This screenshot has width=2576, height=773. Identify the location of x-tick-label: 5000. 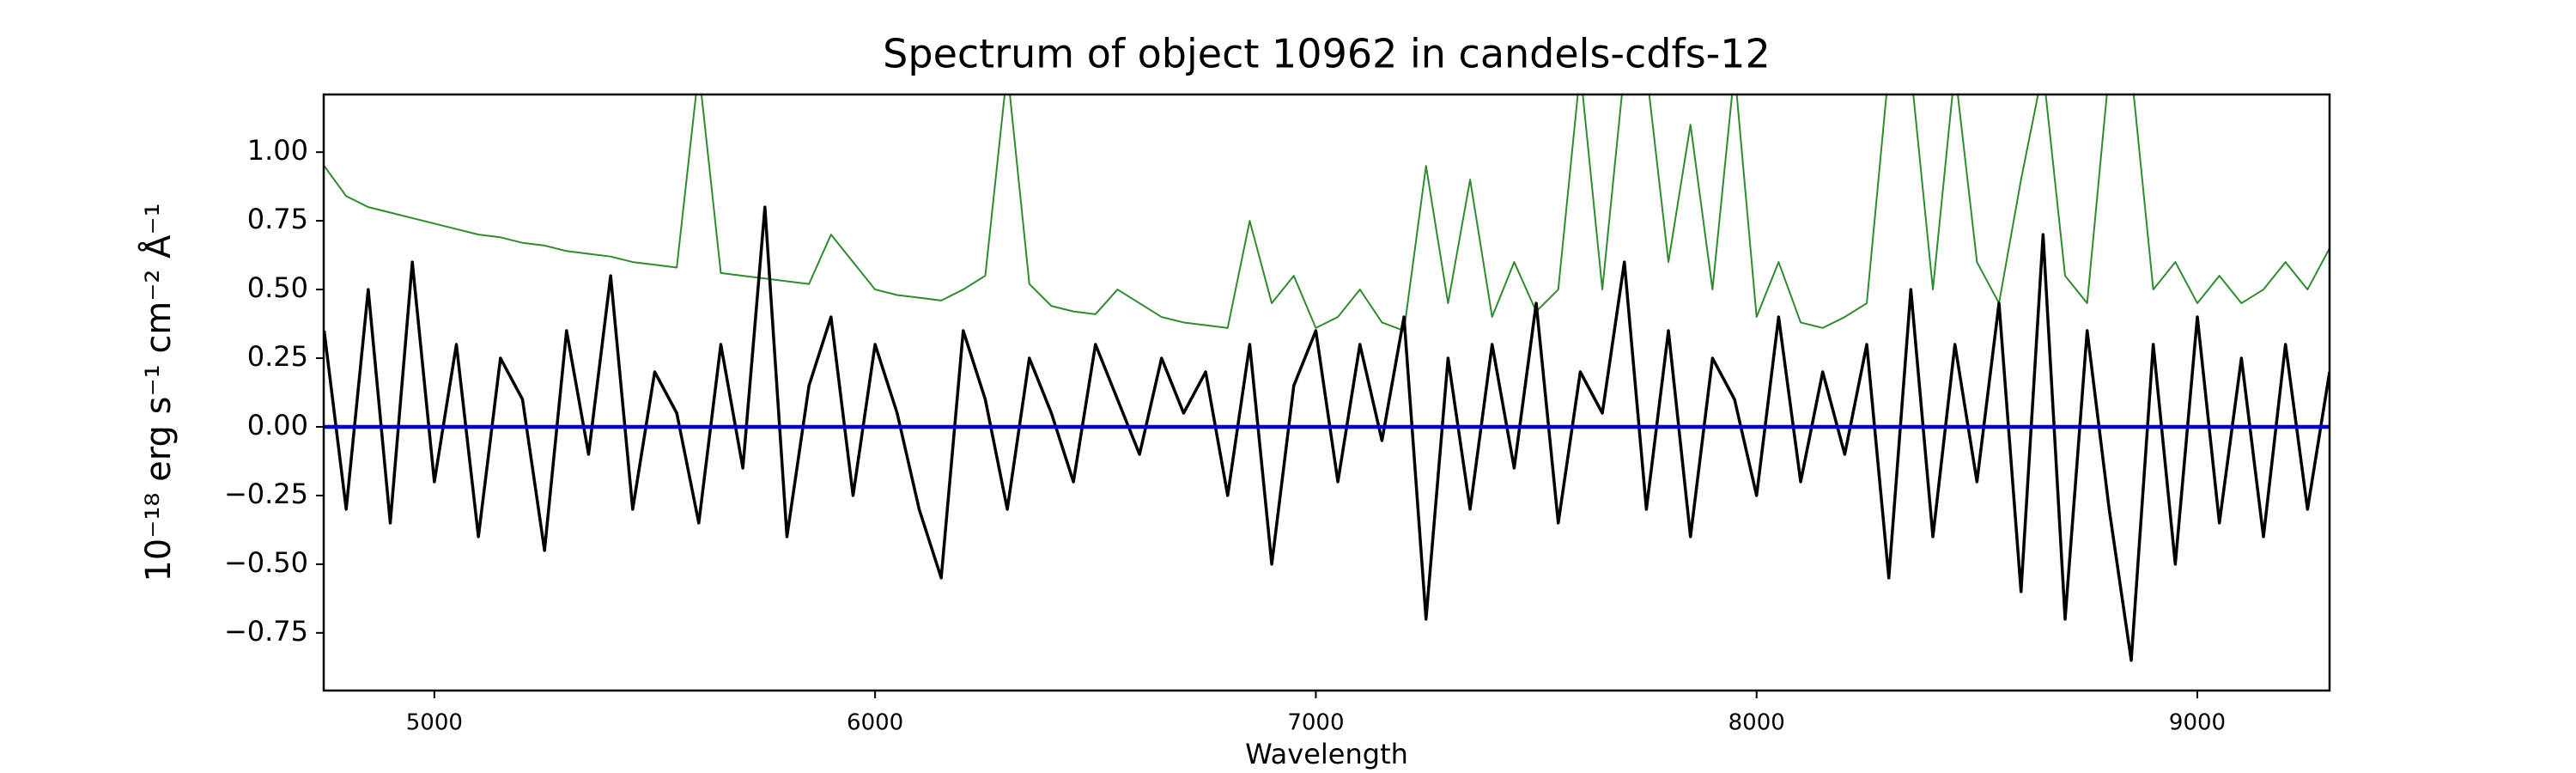
(434, 723).